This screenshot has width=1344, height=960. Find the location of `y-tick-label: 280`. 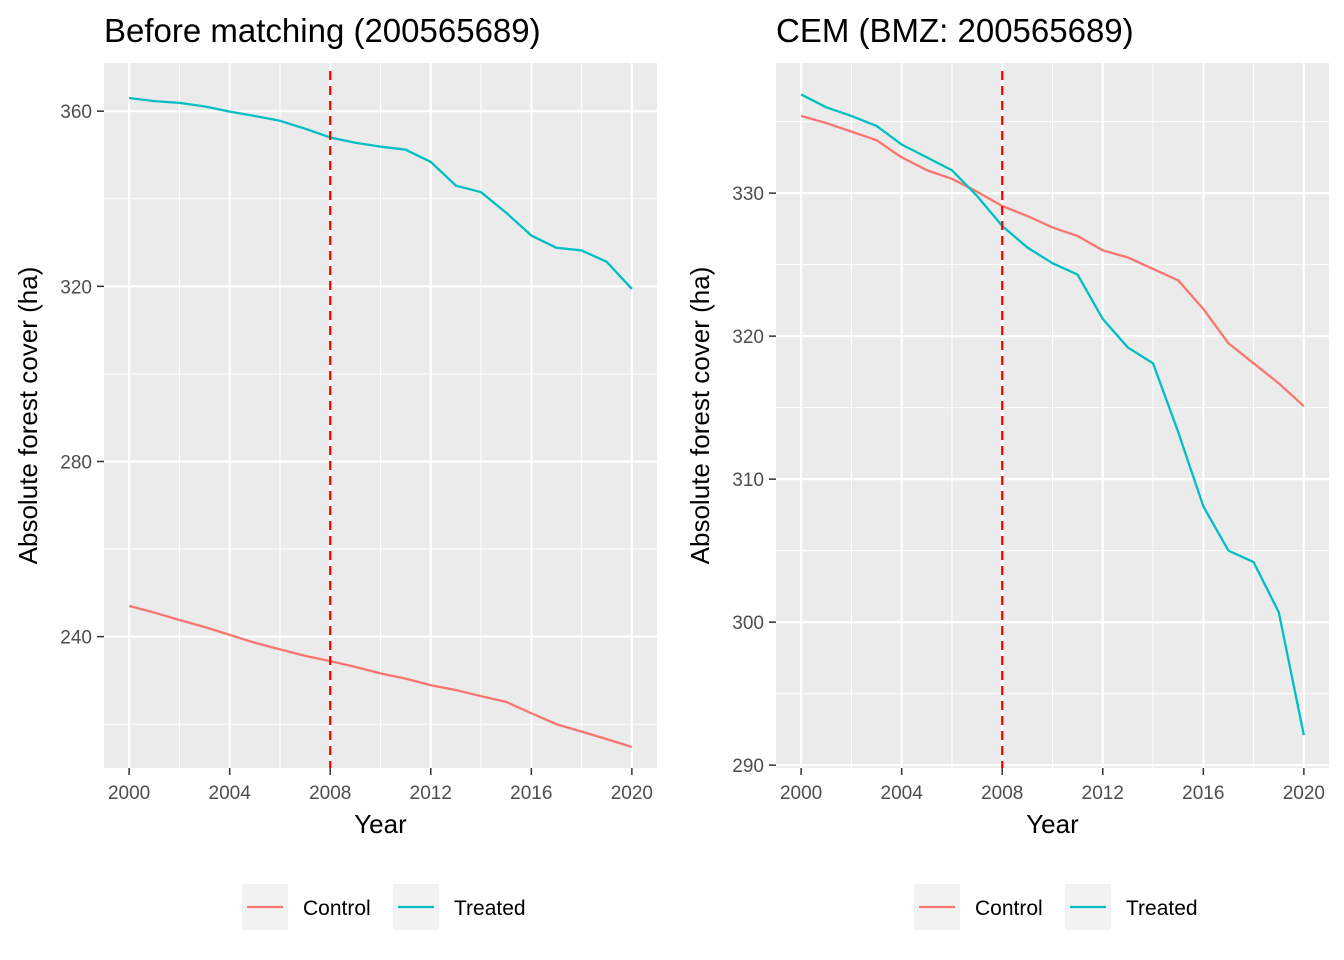

y-tick-label: 280 is located at coordinates (76, 462).